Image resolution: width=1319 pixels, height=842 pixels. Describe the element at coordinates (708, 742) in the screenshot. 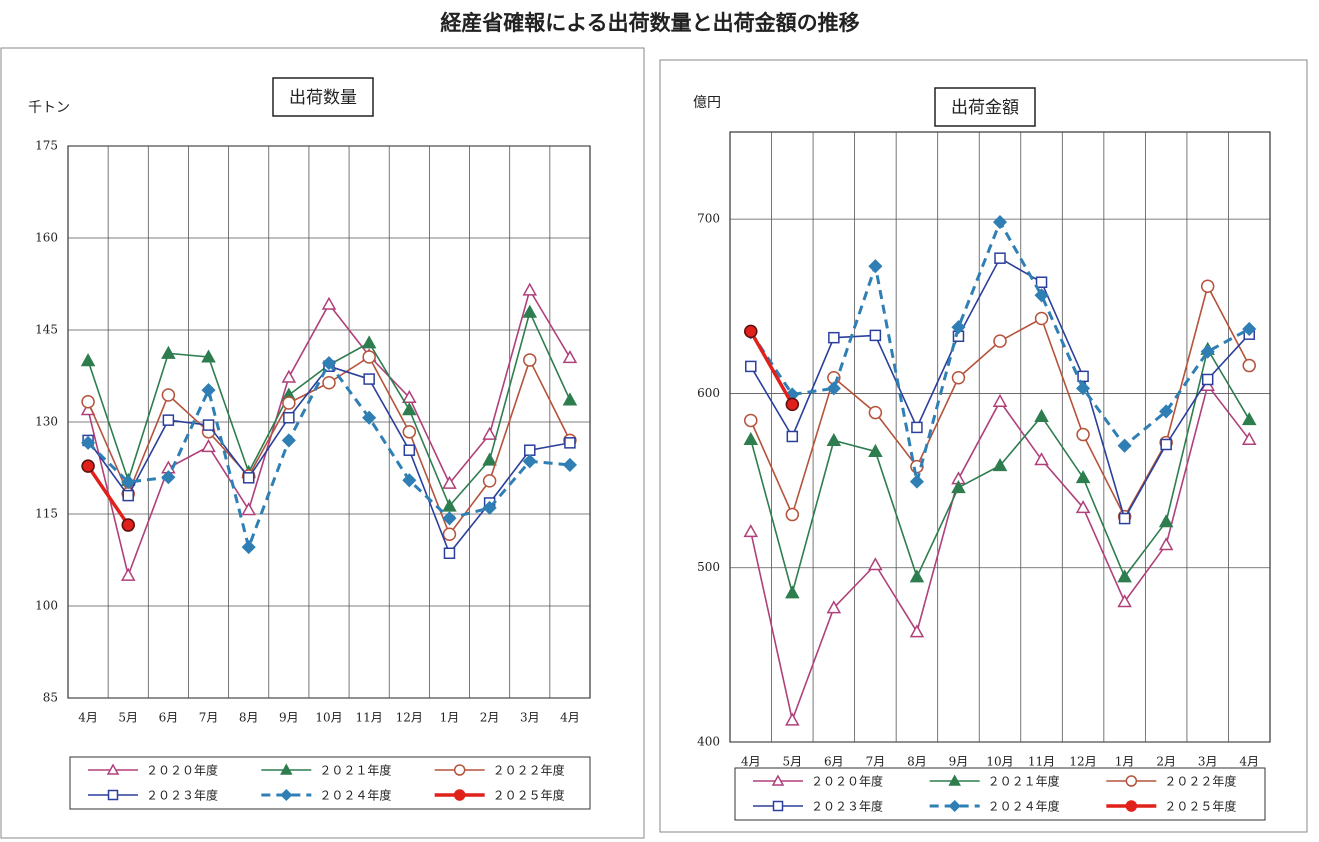

I see `y-tick-label: 400` at that location.